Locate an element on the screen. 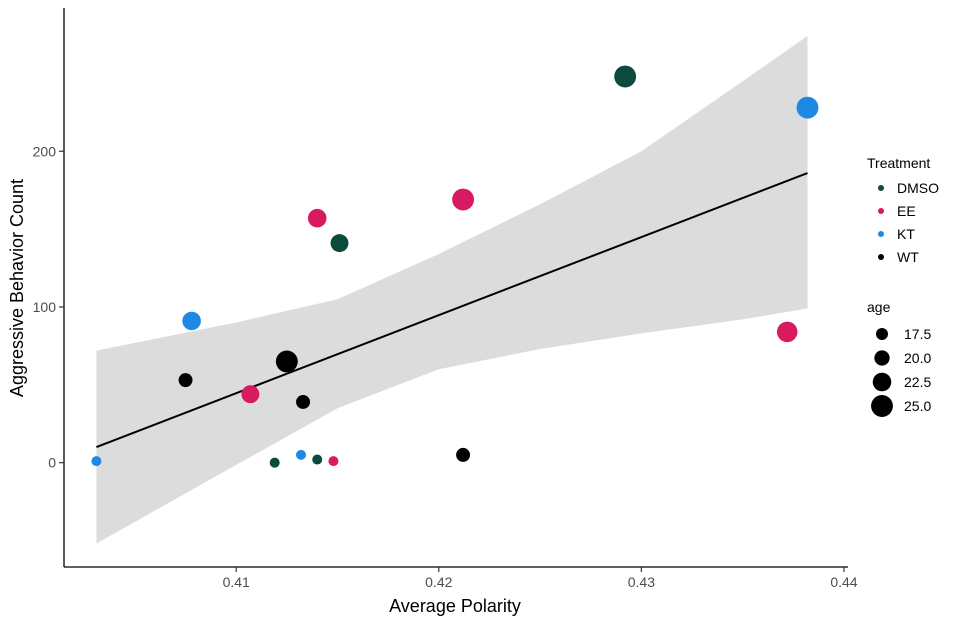 The width and height of the screenshot is (957, 623). age-legend-items: 17.5 20.0 22.5 25.0 is located at coordinates (901, 371).